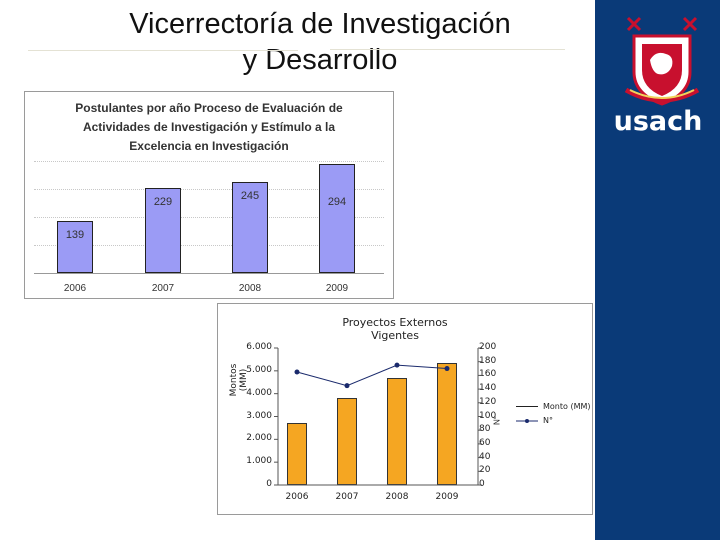 The width and height of the screenshot is (720, 540). What do you see at coordinates (482, 484) in the screenshot?
I see `y-tick-right-label: 0` at bounding box center [482, 484].